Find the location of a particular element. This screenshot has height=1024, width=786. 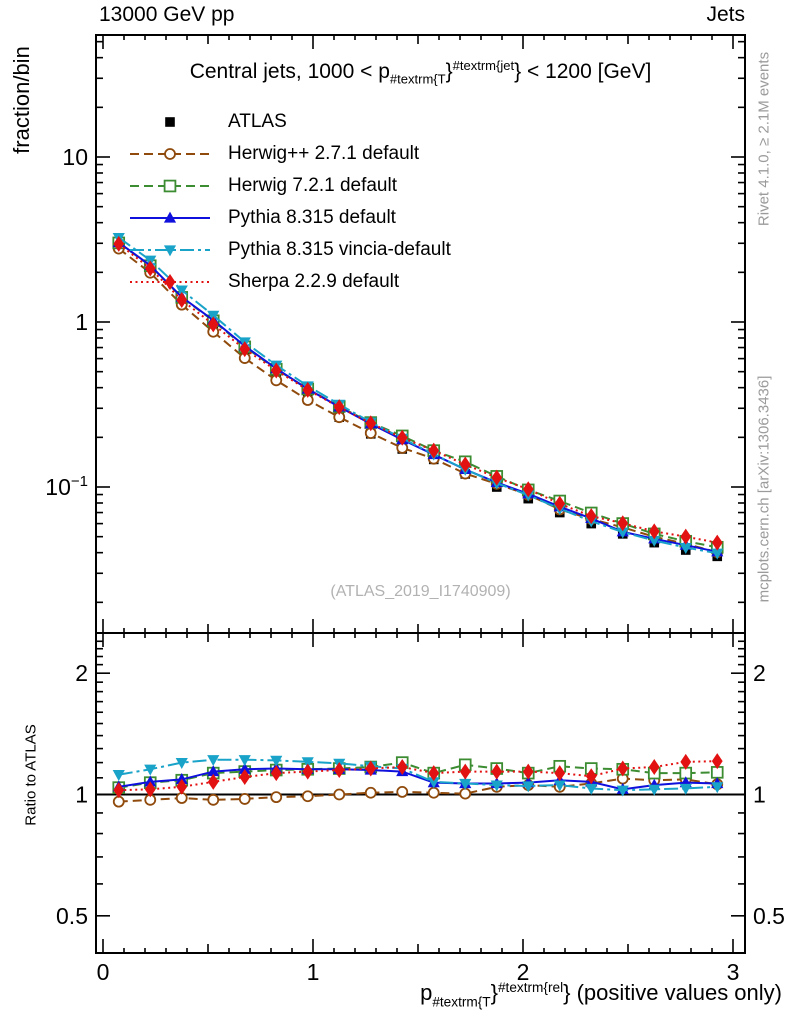

analysis-id-watermark: (ATLAS_2019_I1740909) is located at coordinates (420, 591).